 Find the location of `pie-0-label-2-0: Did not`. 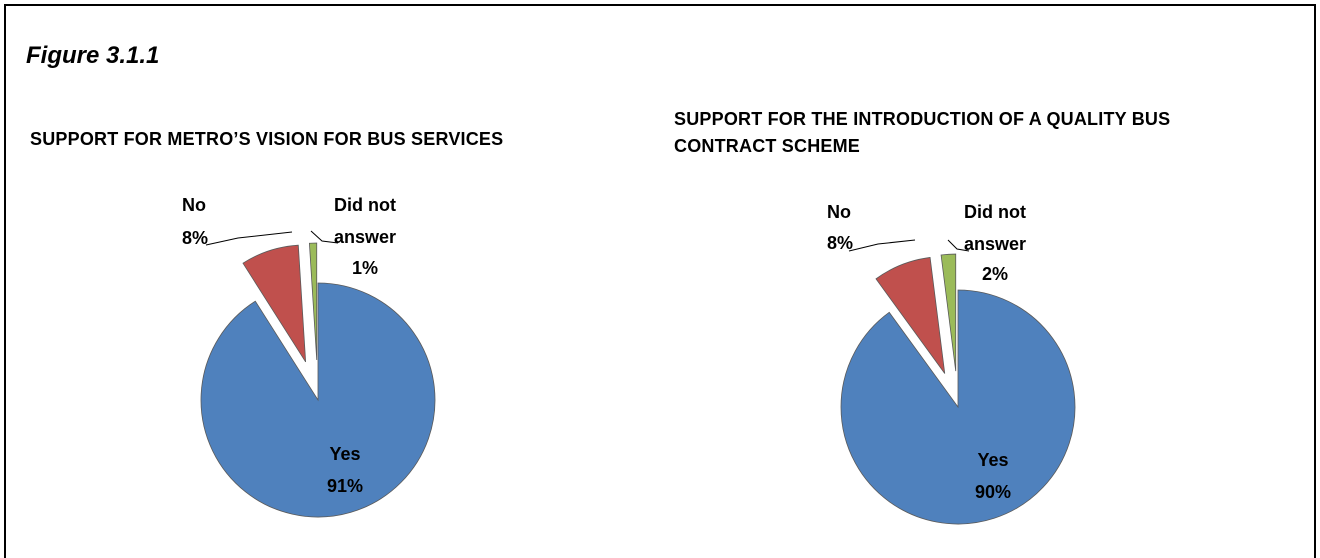

pie-0-label-2-0: Did not is located at coordinates (365, 205).